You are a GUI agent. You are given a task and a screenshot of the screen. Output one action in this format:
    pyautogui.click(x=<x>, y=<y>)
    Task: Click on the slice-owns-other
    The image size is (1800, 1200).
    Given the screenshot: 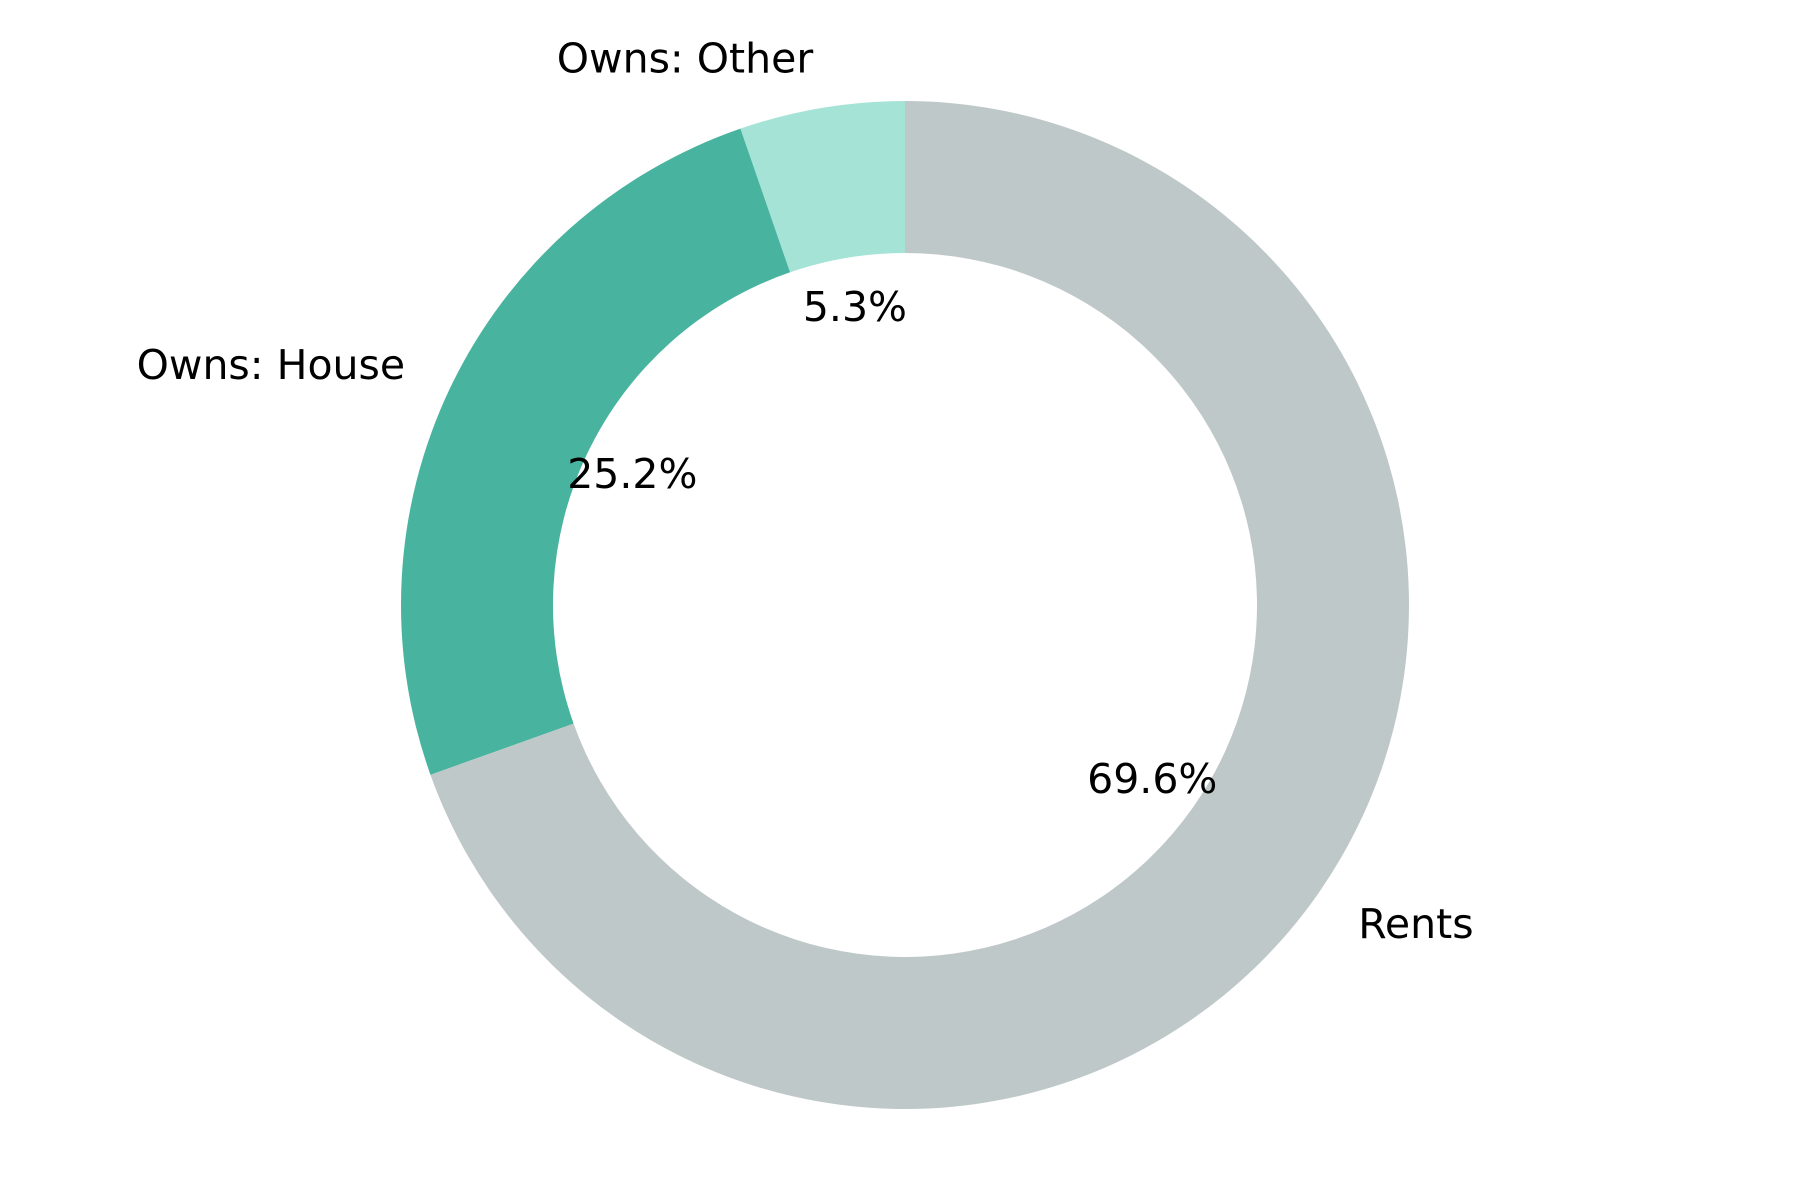 What is the action you would take?
    pyautogui.click(x=822, y=187)
    